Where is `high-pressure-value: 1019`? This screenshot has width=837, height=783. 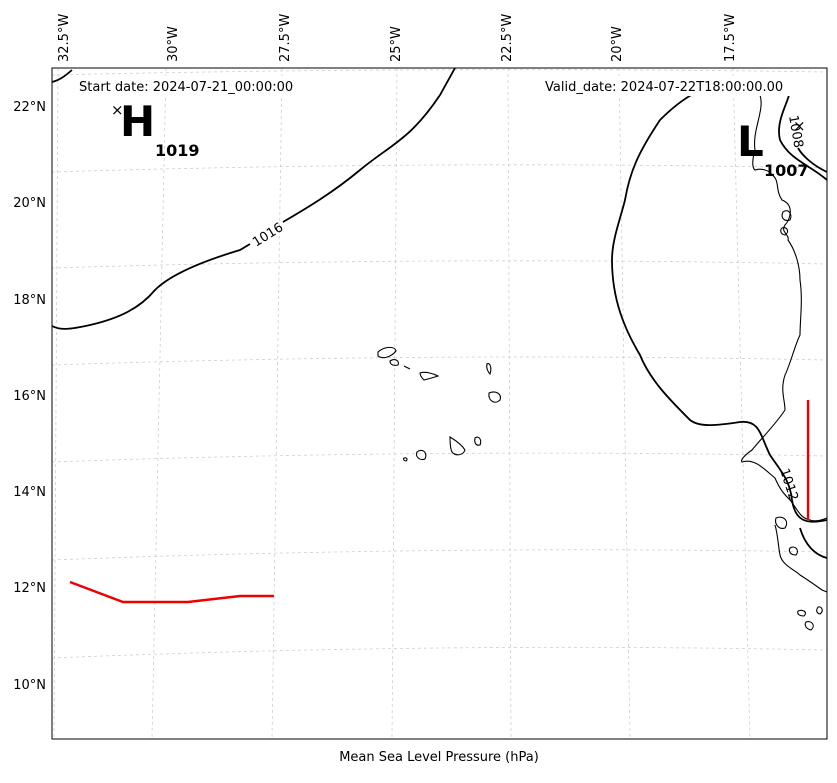
high-pressure-value: 1019 is located at coordinates (177, 150).